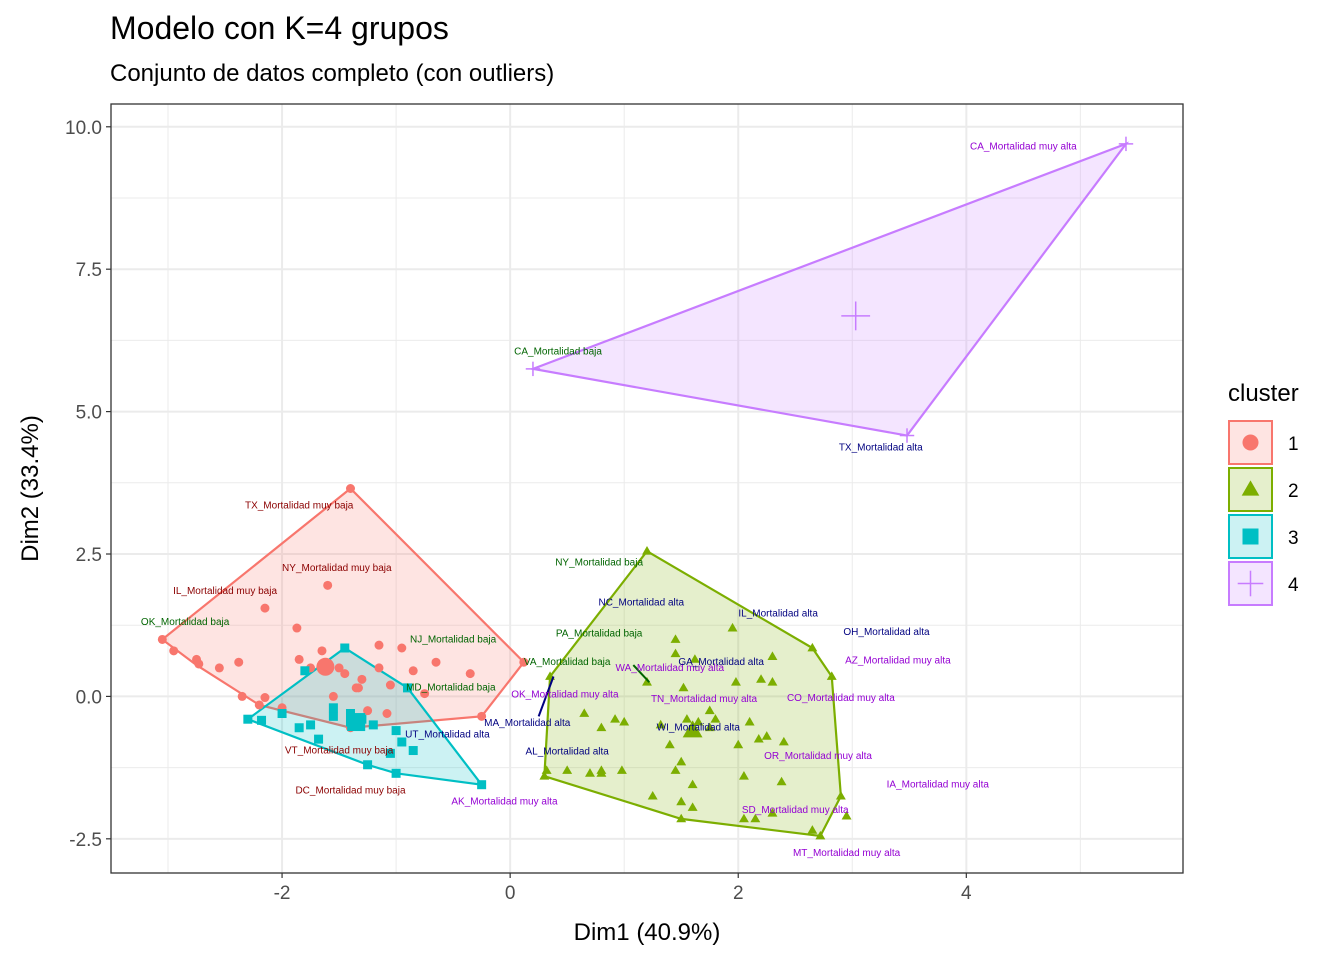 This screenshot has width=1344, height=960. Describe the element at coordinates (533, 369) in the screenshot. I see `cluster-4-point` at that location.